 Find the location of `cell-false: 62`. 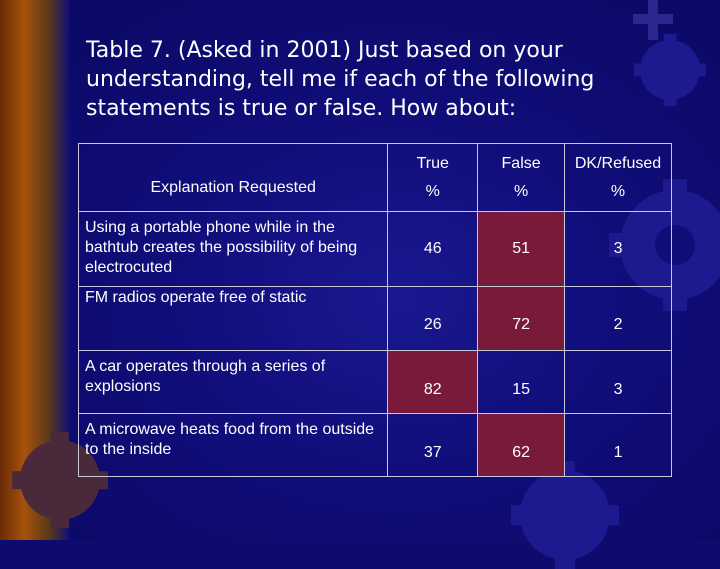

cell-false: 62 is located at coordinates (521, 445).